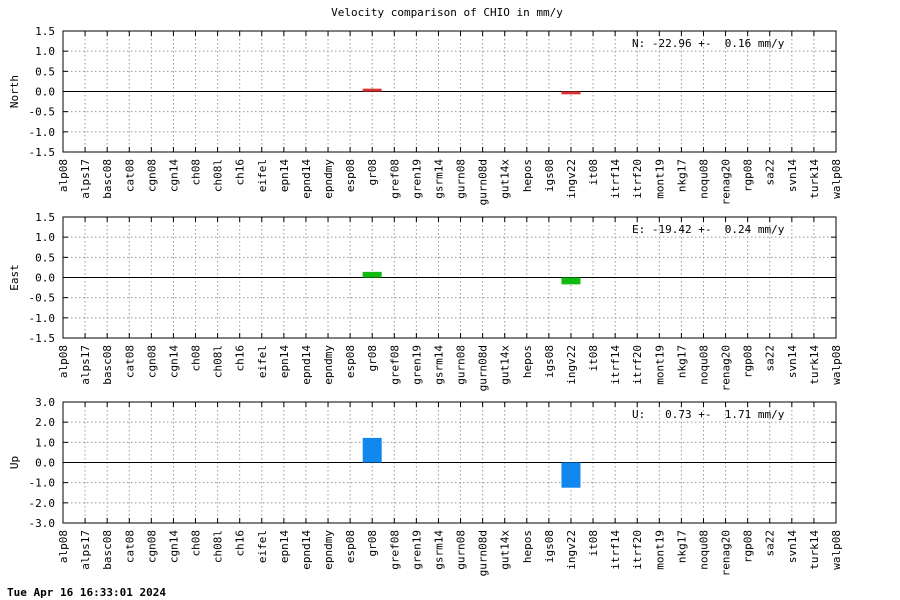 This screenshot has height=600, width=900. Describe the element at coordinates (708, 414) in the screenshot. I see `stat-annotation: U: 0.73 +- 1.71 mm/y` at that location.